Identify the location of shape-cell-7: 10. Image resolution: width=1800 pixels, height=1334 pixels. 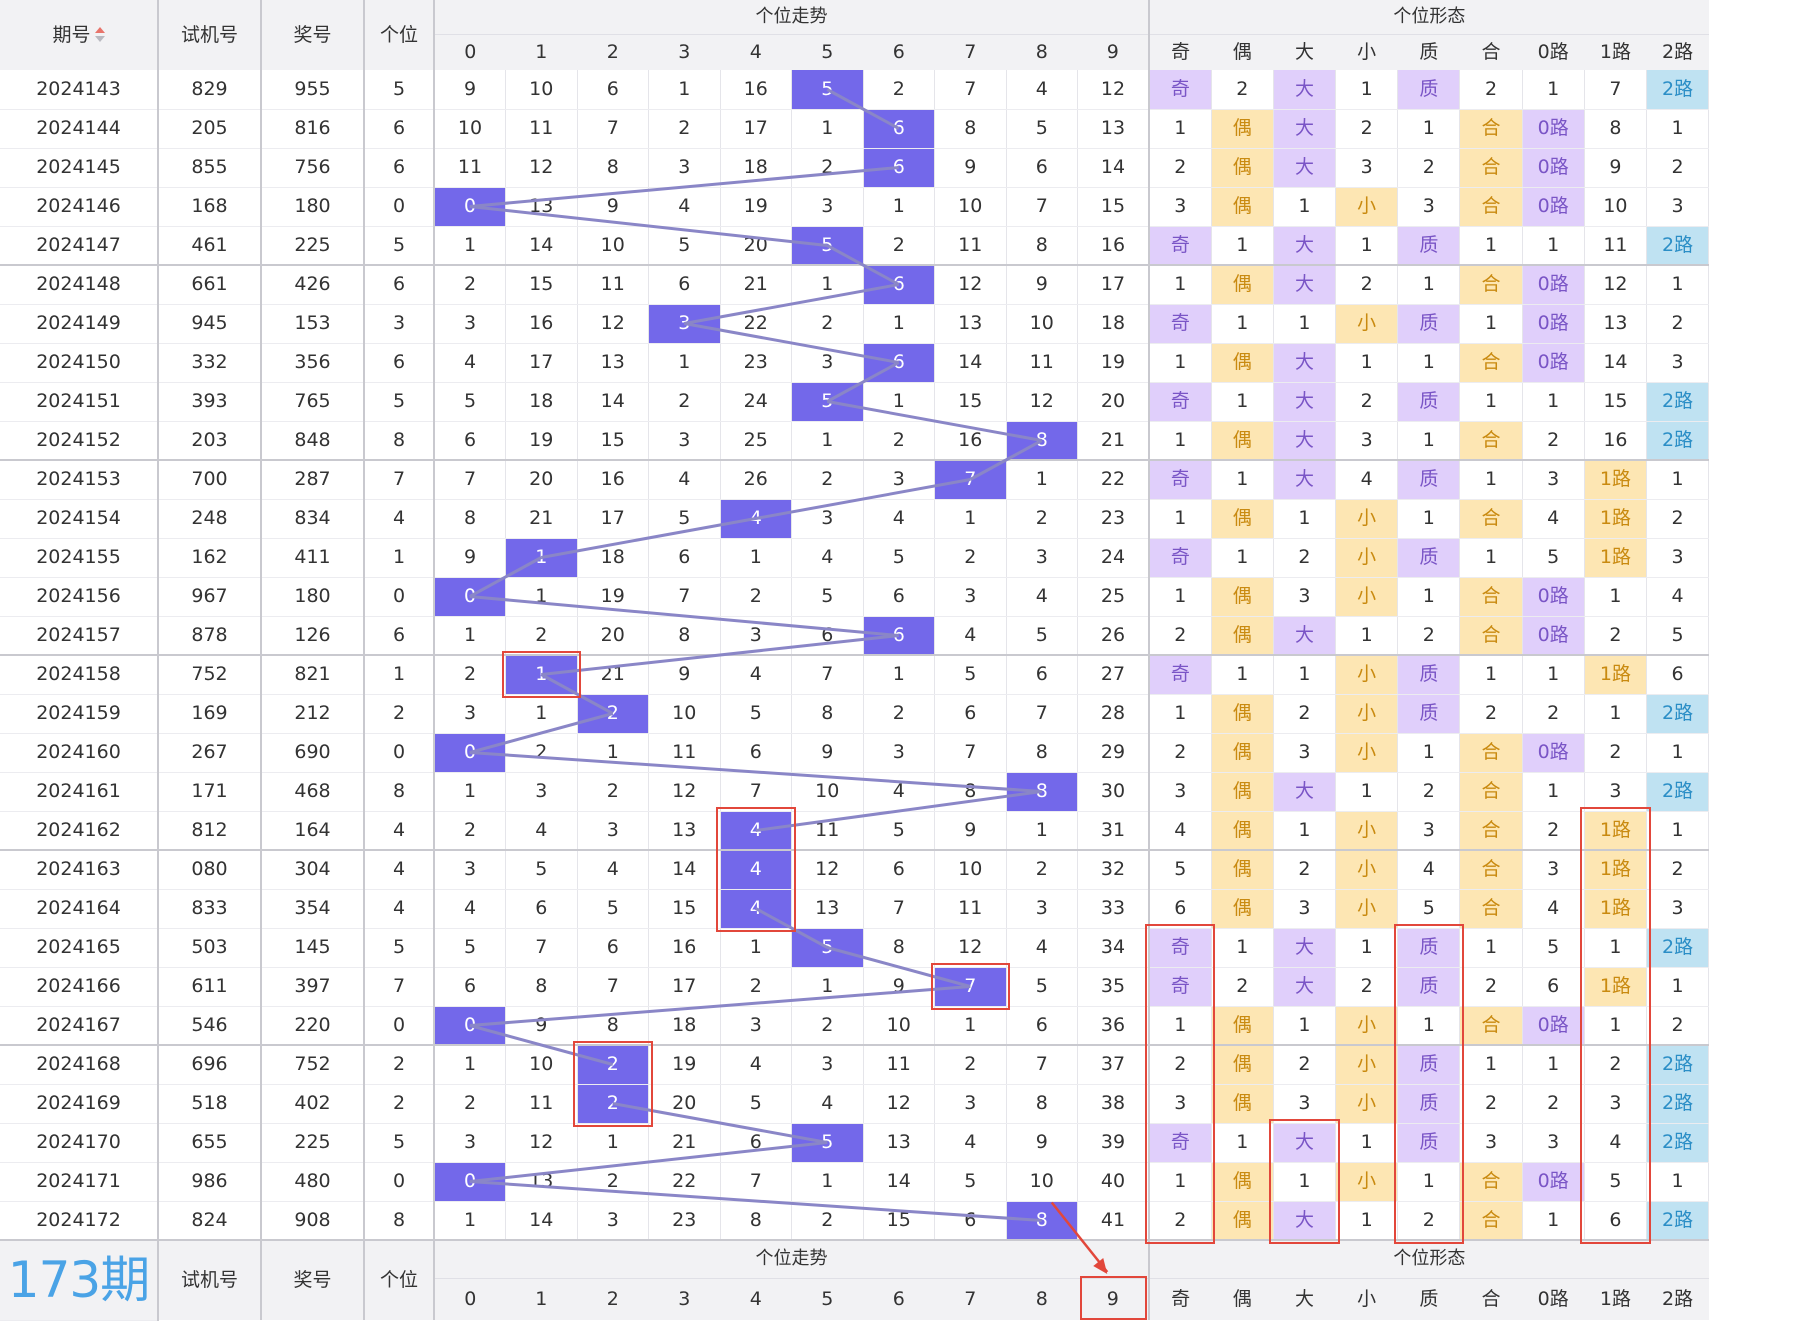
(1616, 207).